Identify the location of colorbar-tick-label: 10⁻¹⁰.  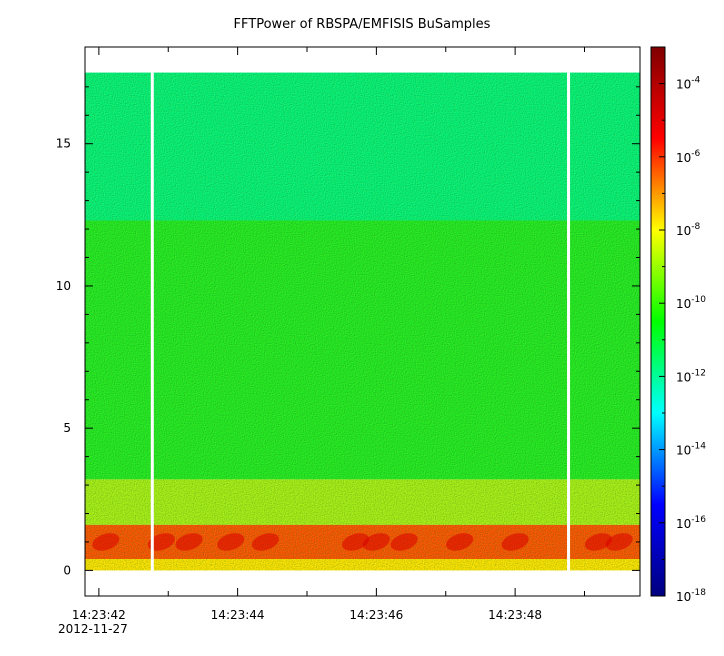
(691, 303).